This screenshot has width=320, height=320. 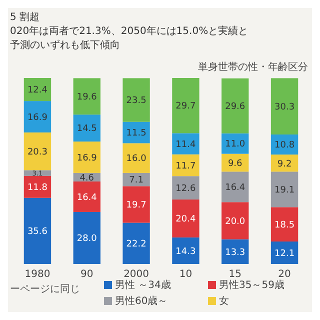 I want to click on text: 予測のいずれも低下傾向, so click(x=65, y=45).